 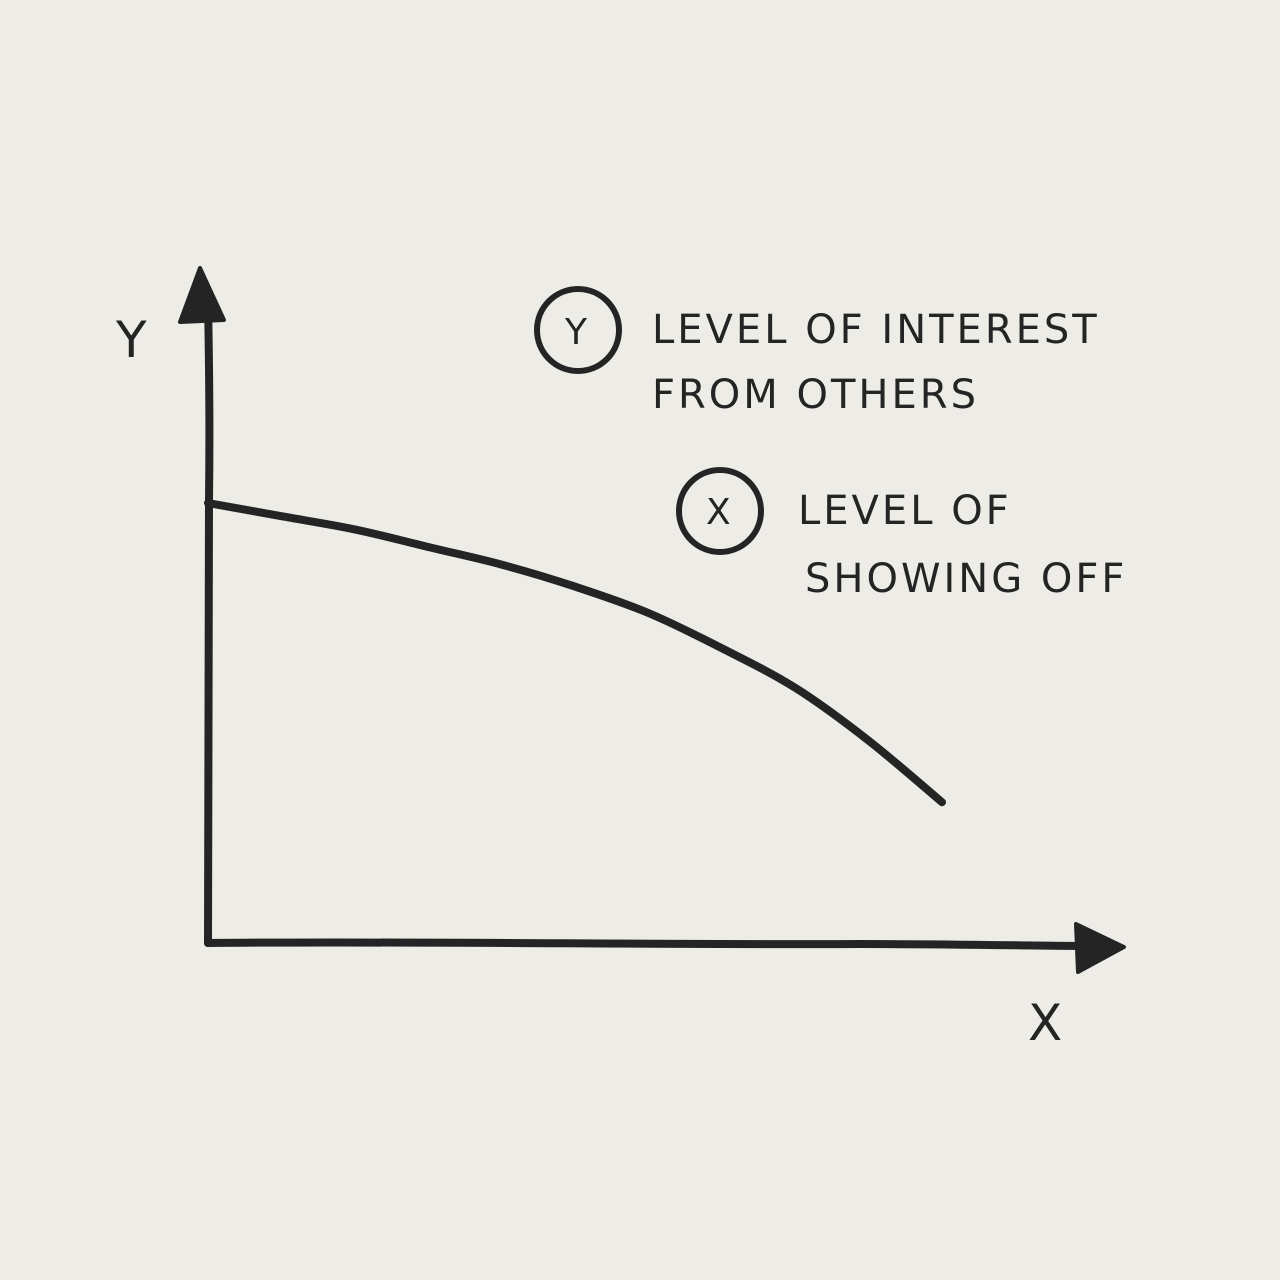 I want to click on legend-item-y: Y LEVEL OF INTEREST FROM OTHERS, so click(x=817, y=352).